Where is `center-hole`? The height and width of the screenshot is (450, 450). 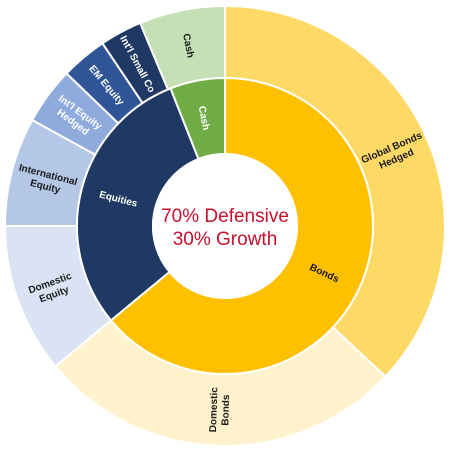 center-hole is located at coordinates (225, 226).